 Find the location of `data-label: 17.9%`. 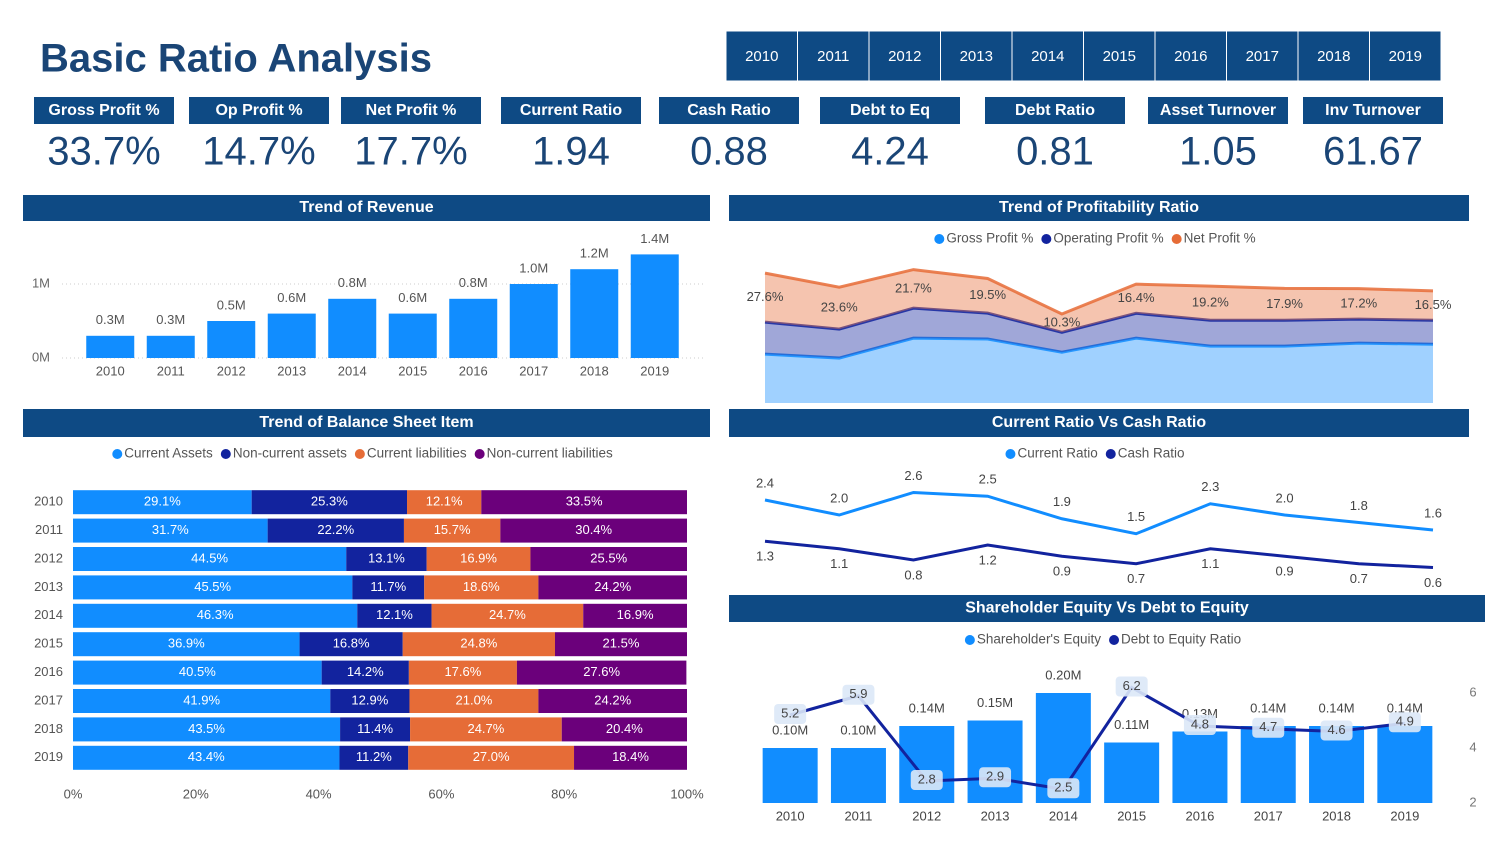

data-label: 17.9% is located at coordinates (1284, 303).